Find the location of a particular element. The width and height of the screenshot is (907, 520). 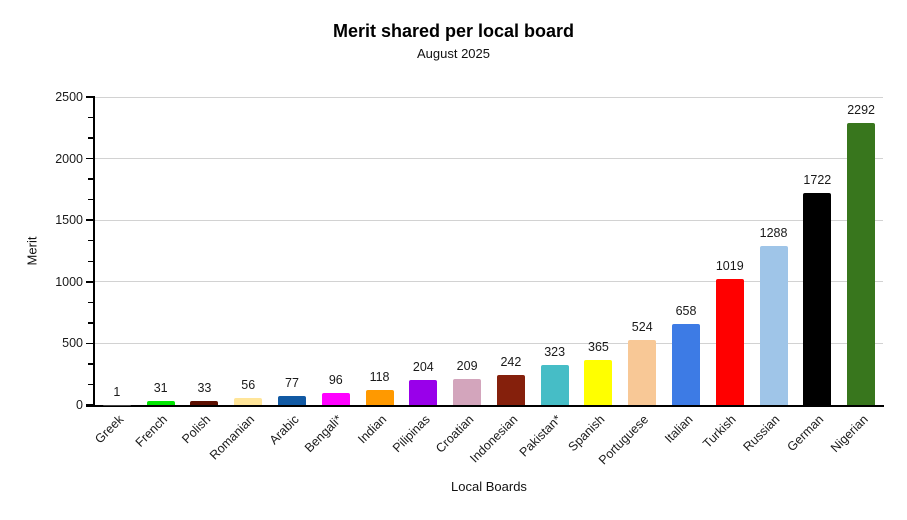

bar-value-label: 1019 is located at coordinates (729, 266).